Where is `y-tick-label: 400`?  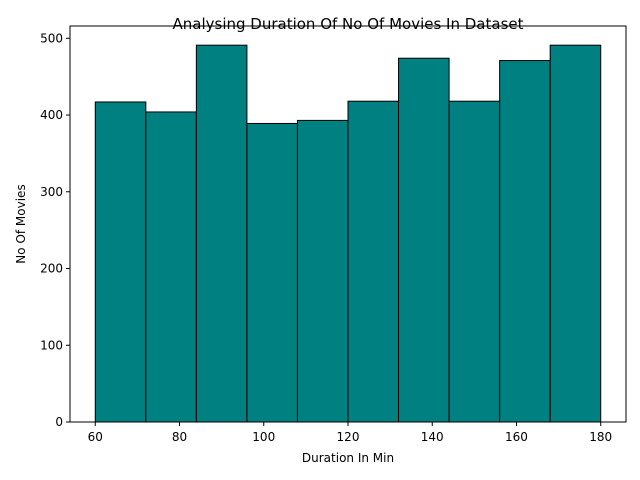
y-tick-label: 400 is located at coordinates (51, 115).